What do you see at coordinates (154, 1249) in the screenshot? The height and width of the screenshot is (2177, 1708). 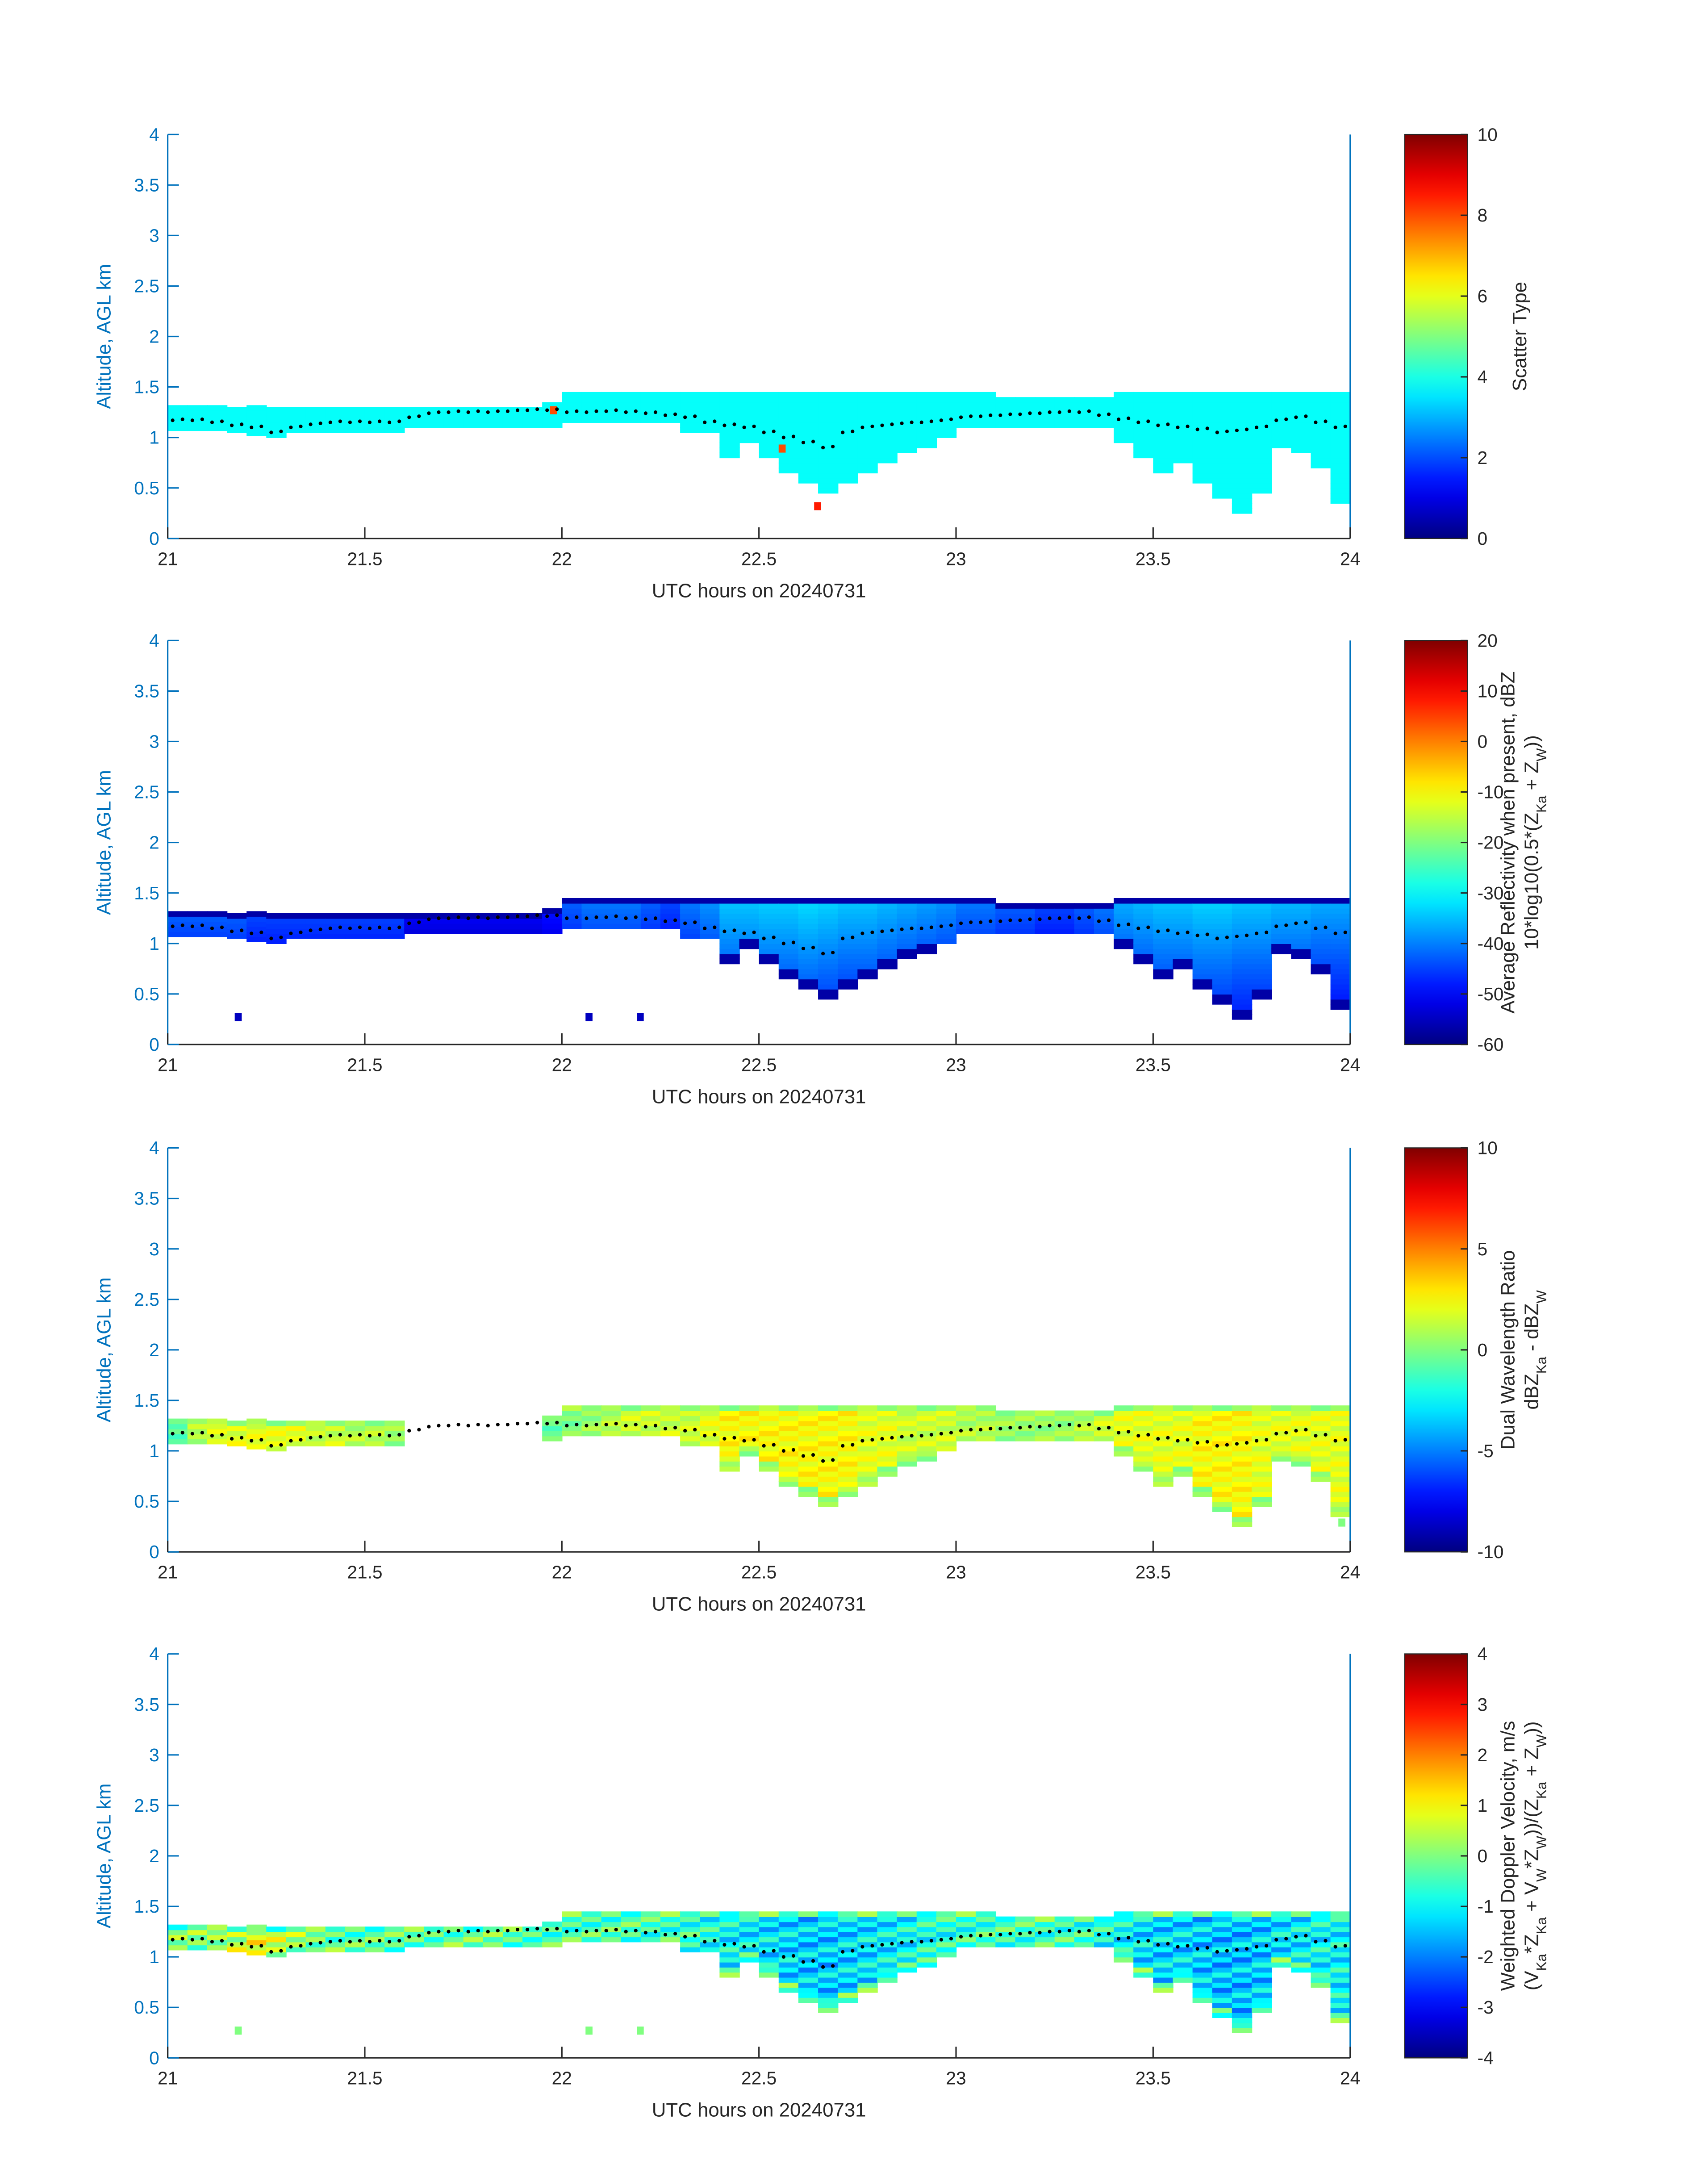 I see `y-tick-label: 3` at bounding box center [154, 1249].